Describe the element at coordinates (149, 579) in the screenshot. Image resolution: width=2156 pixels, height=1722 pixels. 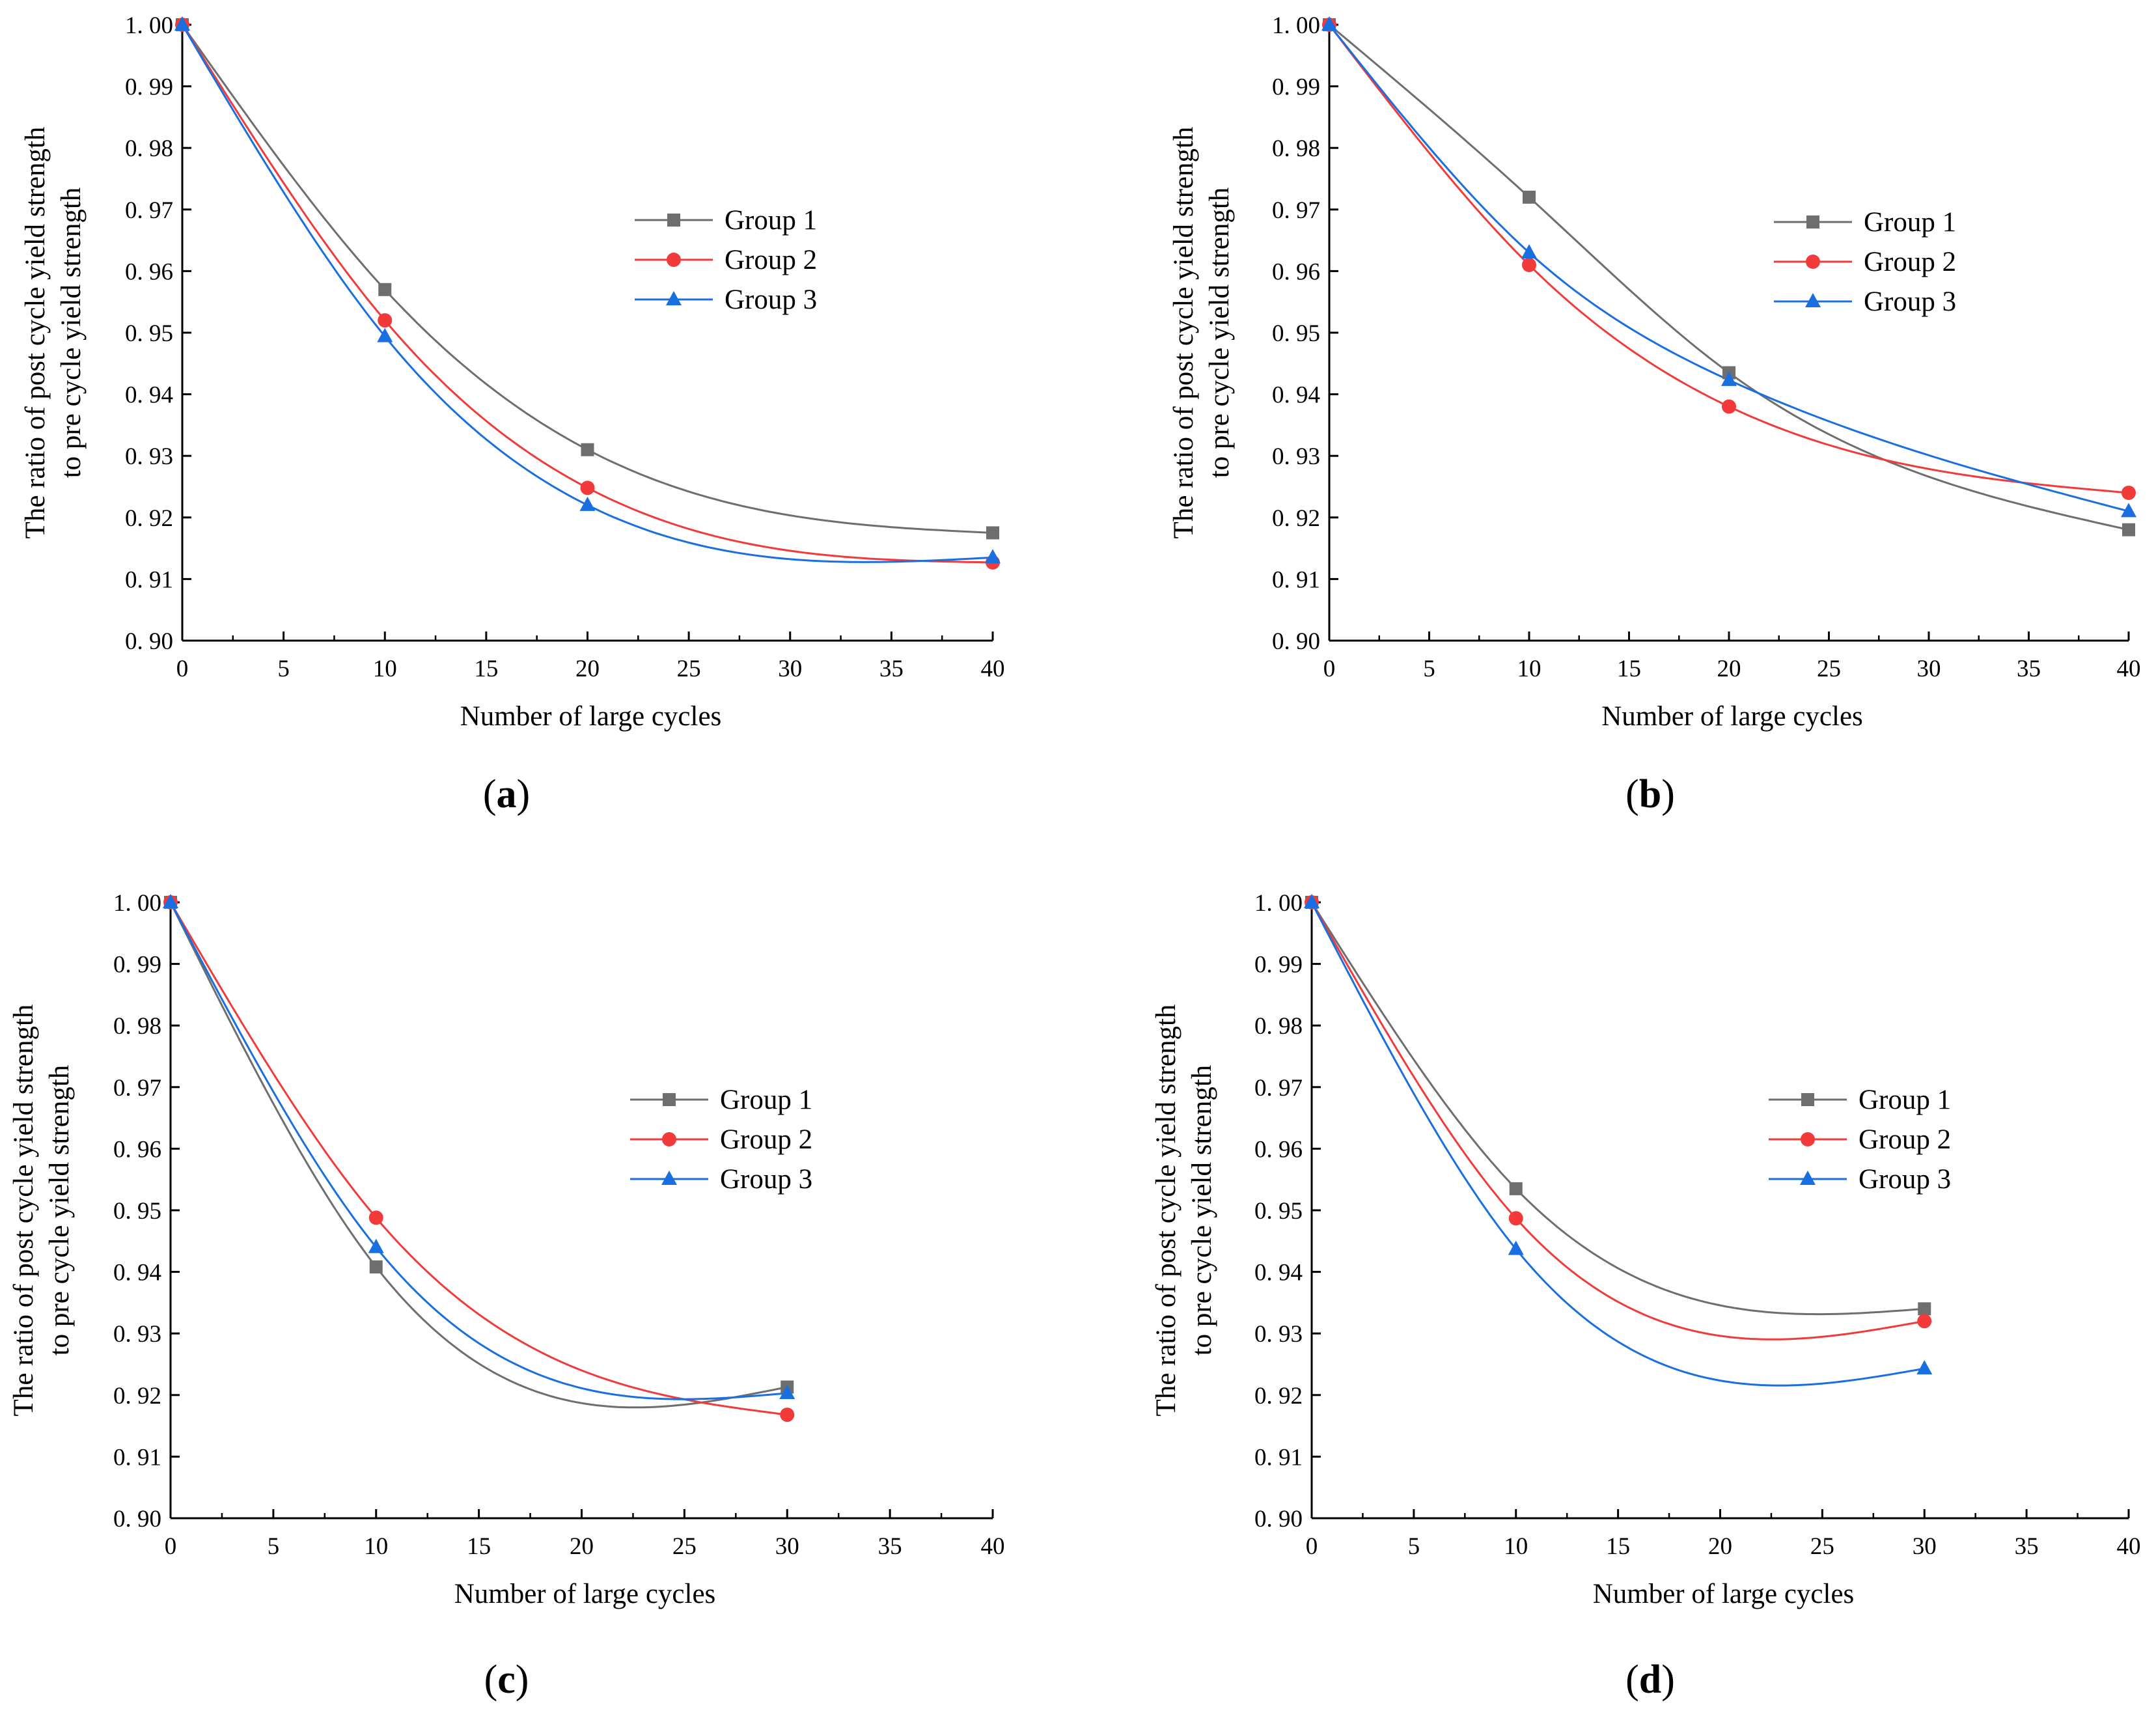
I see `y-tick-label: 0. 91` at that location.